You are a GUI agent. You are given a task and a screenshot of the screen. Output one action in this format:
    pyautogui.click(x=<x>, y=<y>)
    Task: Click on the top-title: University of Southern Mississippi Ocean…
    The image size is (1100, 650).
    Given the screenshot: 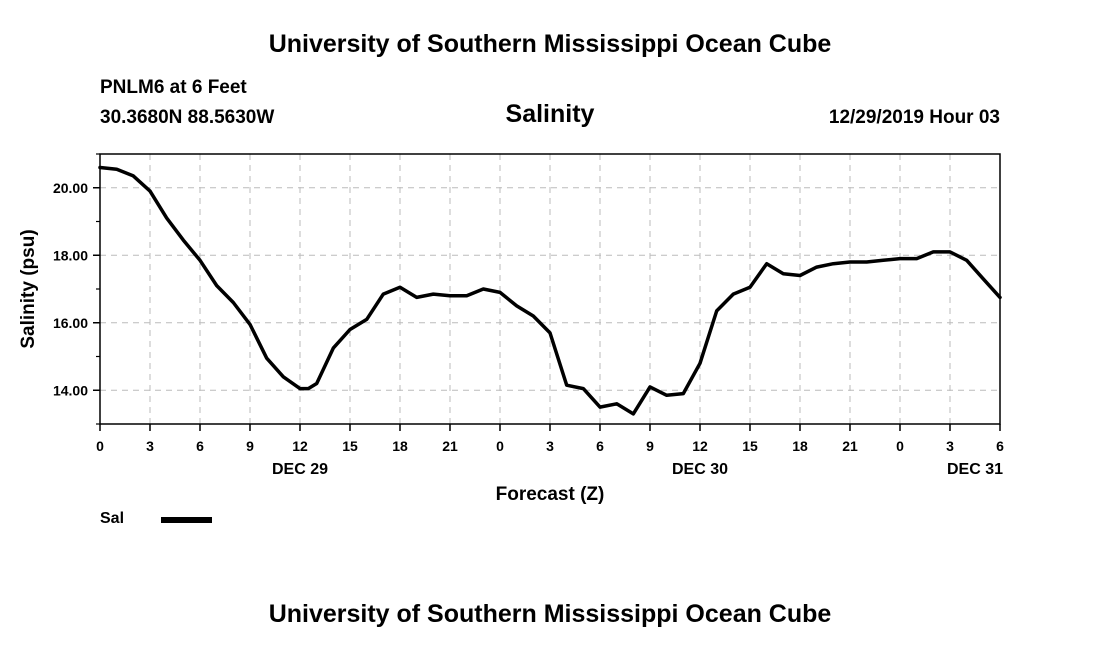 What is the action you would take?
    pyautogui.click(x=550, y=44)
    